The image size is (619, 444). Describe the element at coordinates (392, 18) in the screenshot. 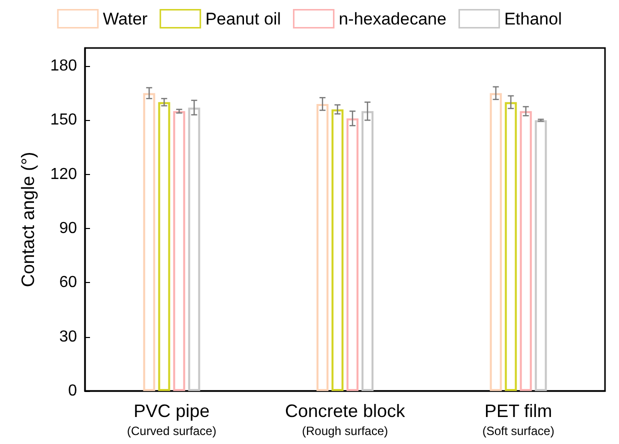

I see `legend-label: n-hexadecane` at that location.